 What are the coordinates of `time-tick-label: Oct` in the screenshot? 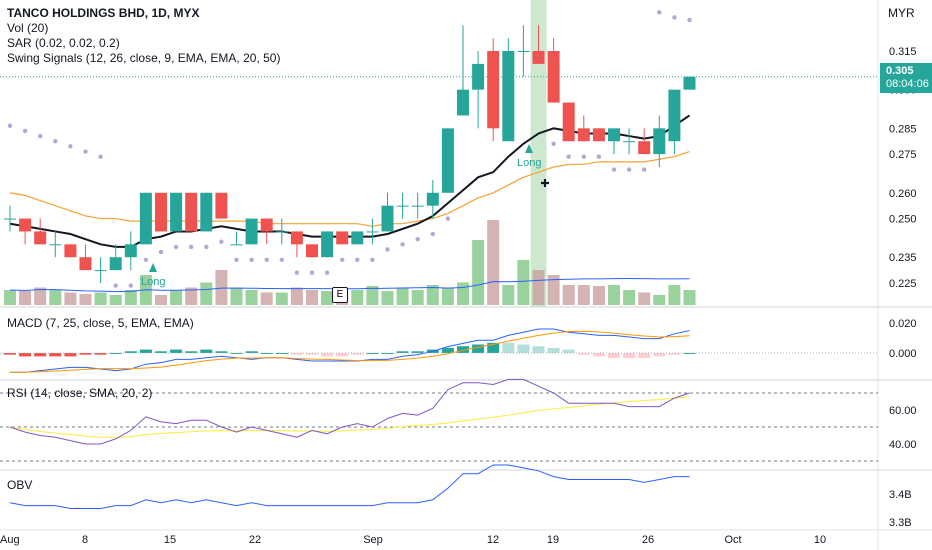 It's located at (732, 540).